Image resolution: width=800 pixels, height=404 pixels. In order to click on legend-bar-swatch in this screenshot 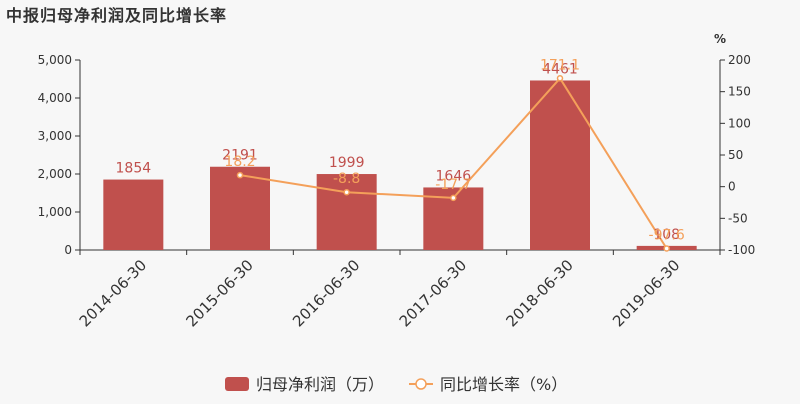, I will do `click(237, 384)`.